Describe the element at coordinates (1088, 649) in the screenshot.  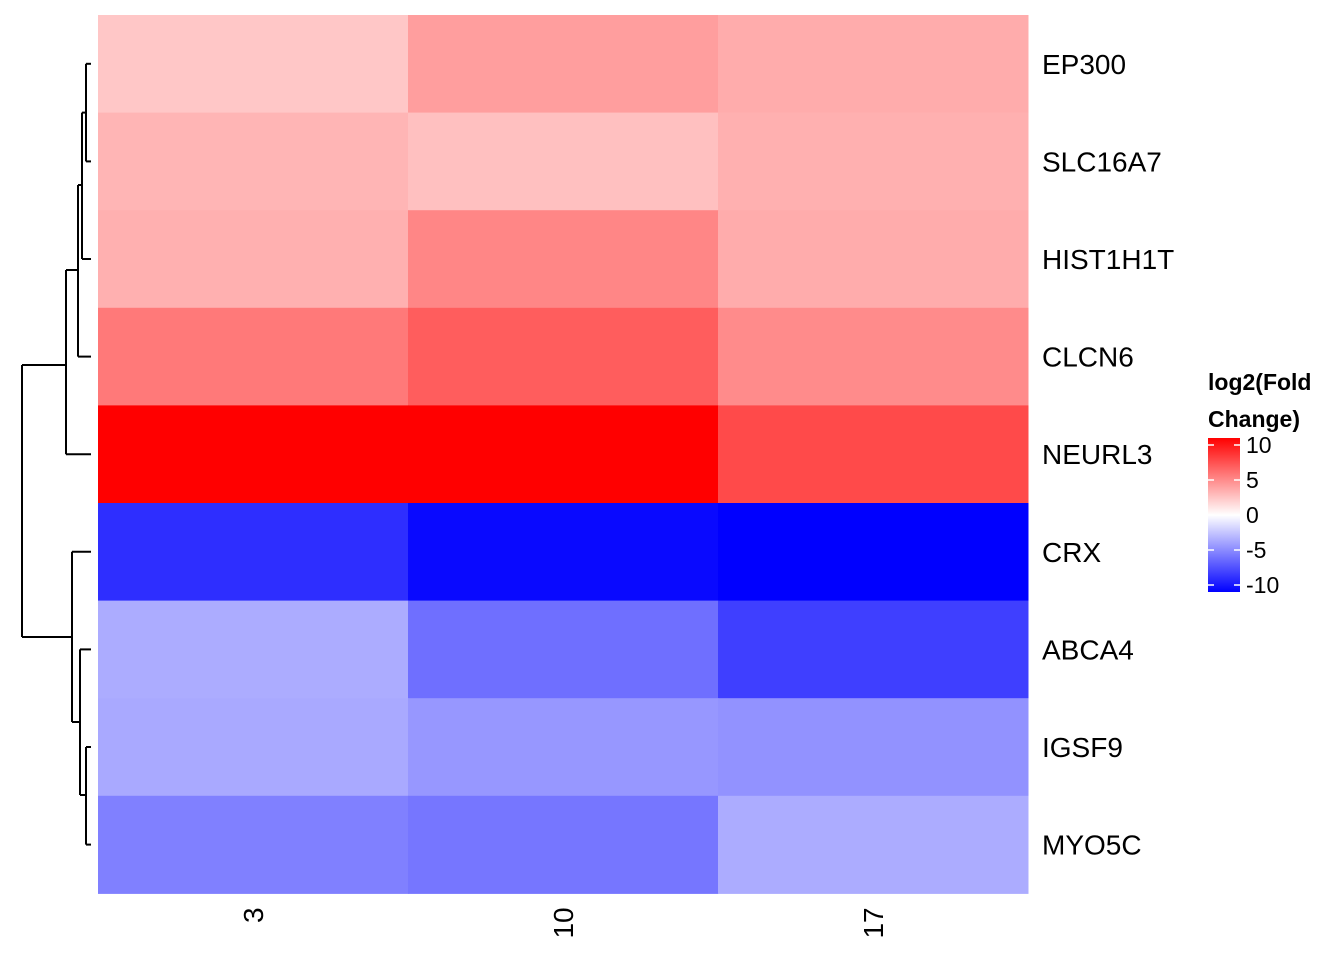
I see `row-label-abca4: ABCA4` at that location.